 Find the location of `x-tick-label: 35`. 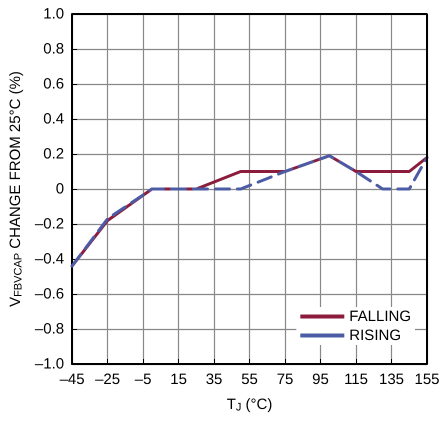

x-tick-label: 35 is located at coordinates (214, 379).